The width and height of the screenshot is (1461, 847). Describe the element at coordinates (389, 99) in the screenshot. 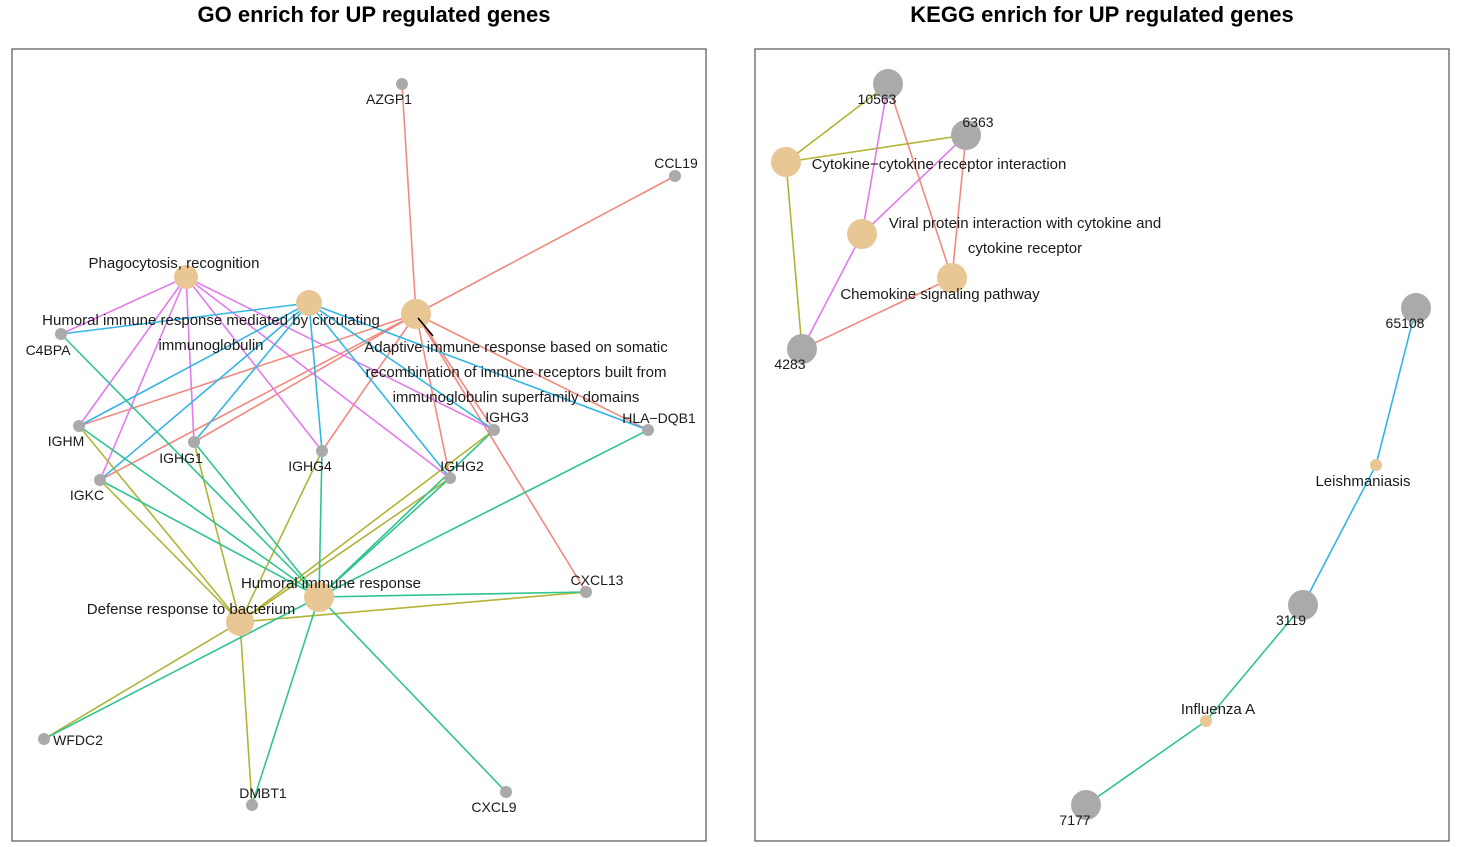

I see `go-label-AZGP1: AZGP1` at that location.